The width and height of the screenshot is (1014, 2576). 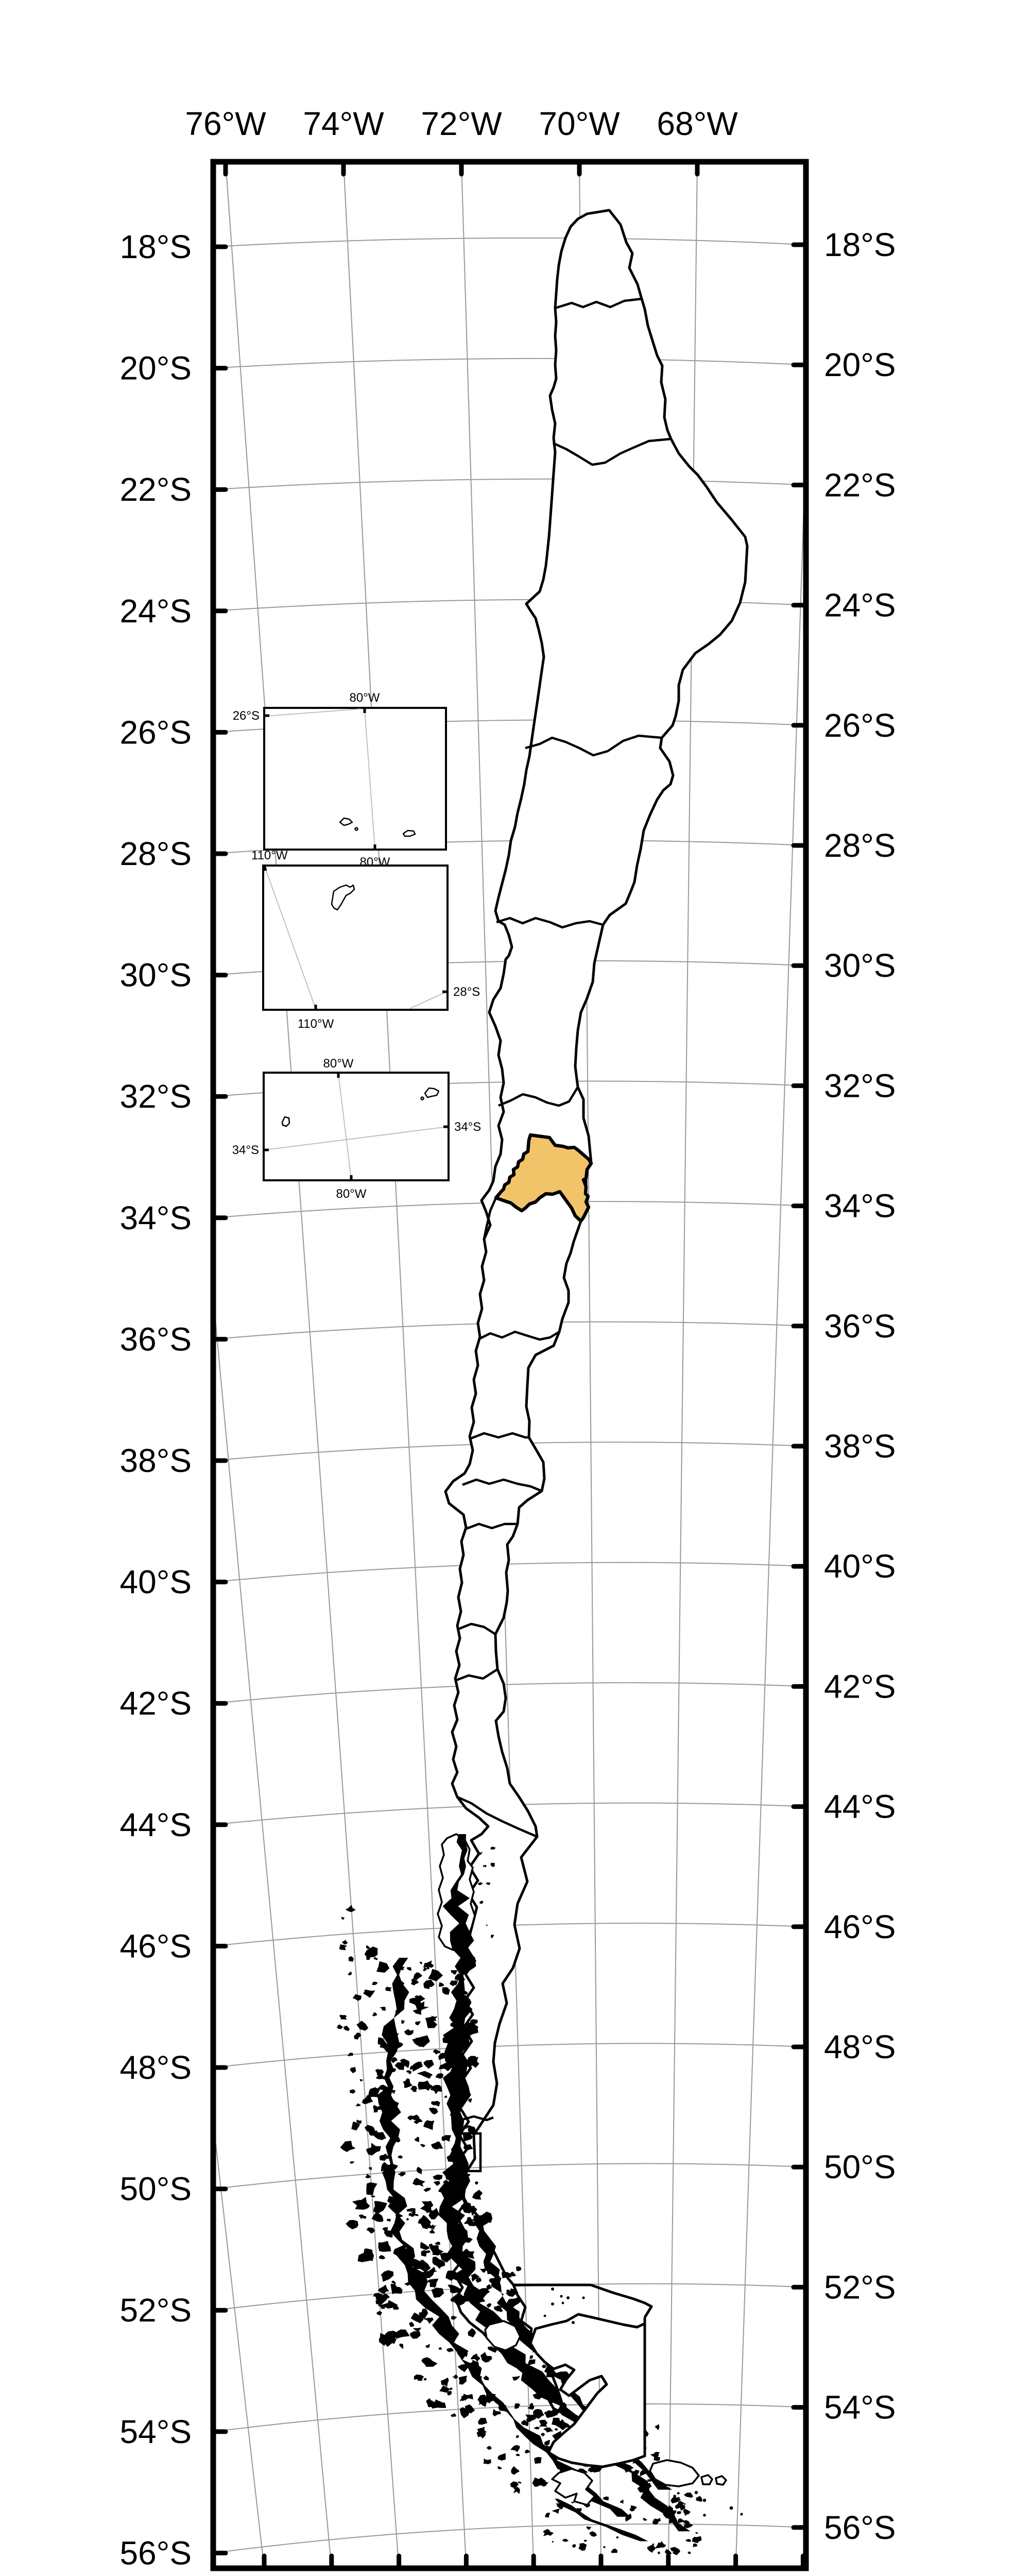 I want to click on inset-box-3: 80°W 34°S 34°S 80°W, so click(x=357, y=1129).